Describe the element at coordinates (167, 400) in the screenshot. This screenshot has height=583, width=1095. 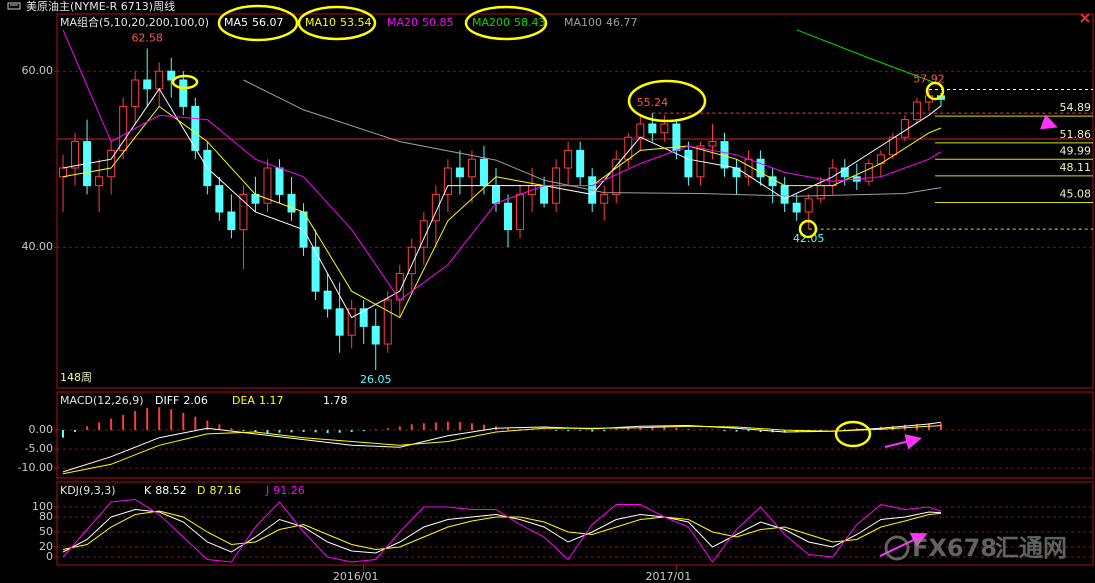
I see `legend-name: DIFF` at that location.